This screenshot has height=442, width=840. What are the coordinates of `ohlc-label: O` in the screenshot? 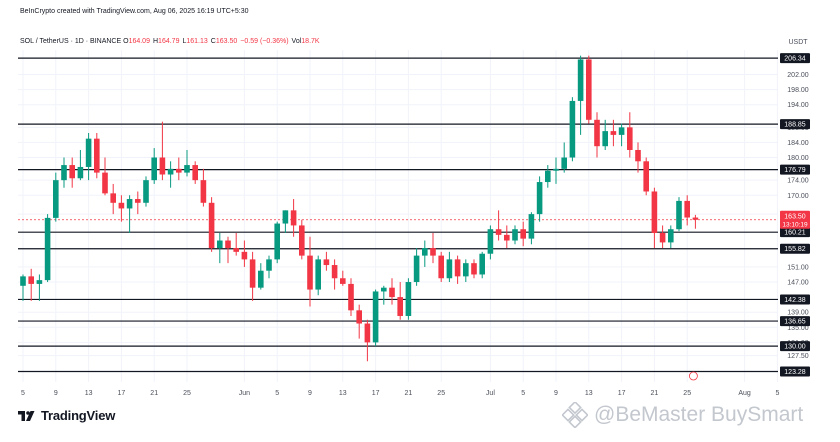 It's located at (126, 41).